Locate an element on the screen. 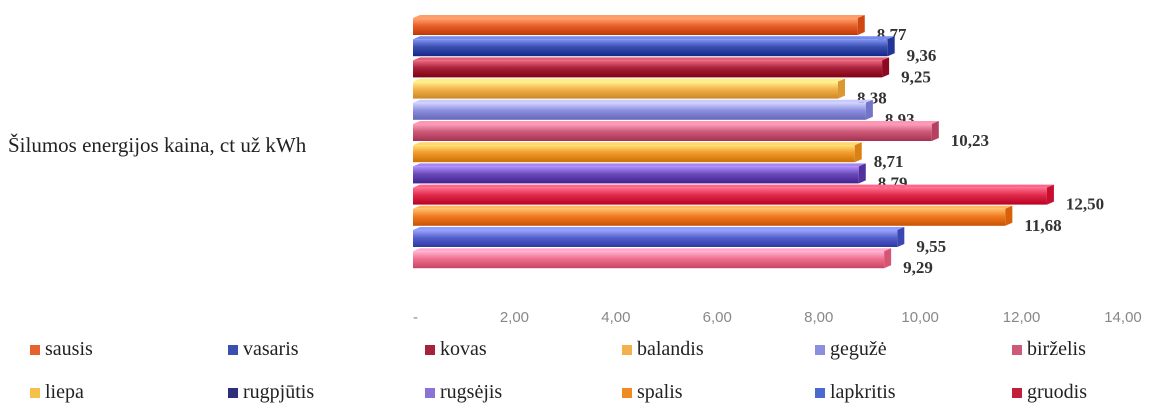  legend-item-birželis: birželis is located at coordinates (1049, 349).